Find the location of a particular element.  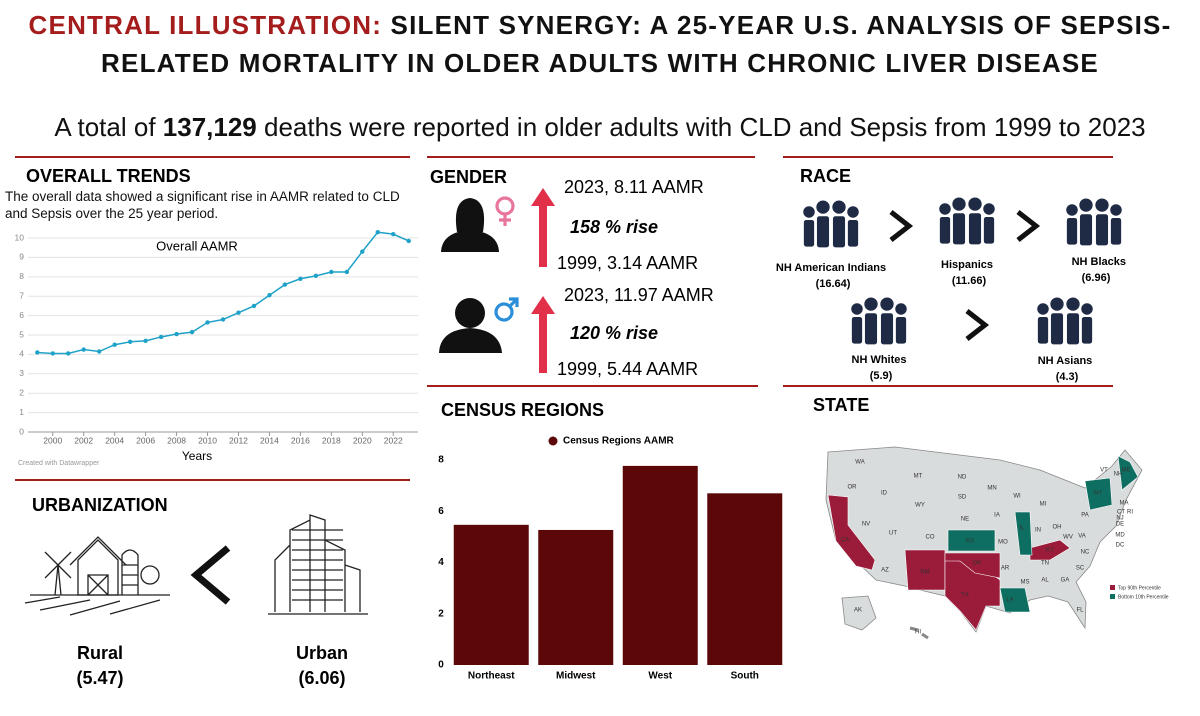

overall-heading: OVERALL TRENDS is located at coordinates (108, 176).